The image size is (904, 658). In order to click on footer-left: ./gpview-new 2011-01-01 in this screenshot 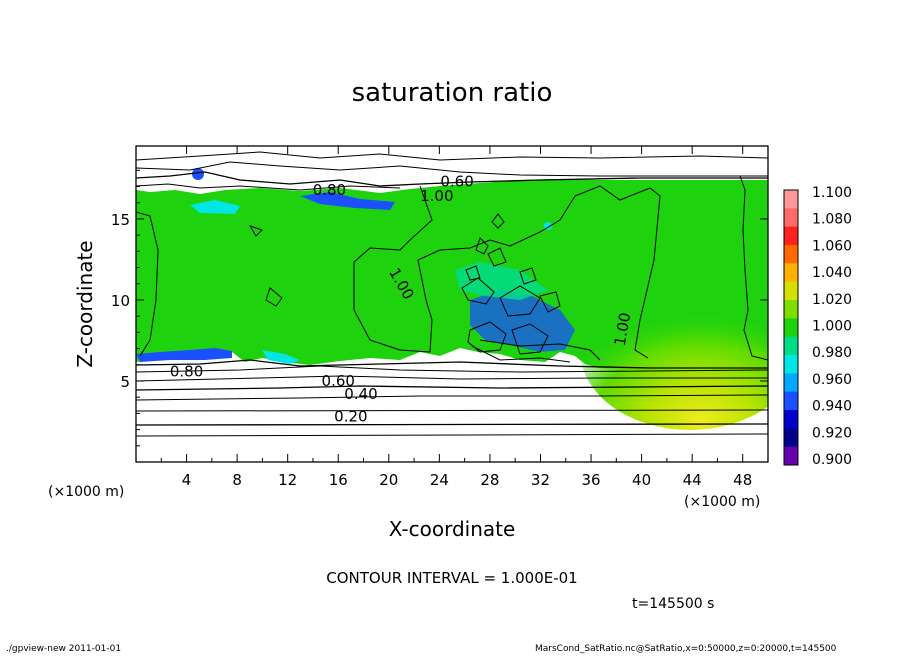, I will do `click(63, 649)`.